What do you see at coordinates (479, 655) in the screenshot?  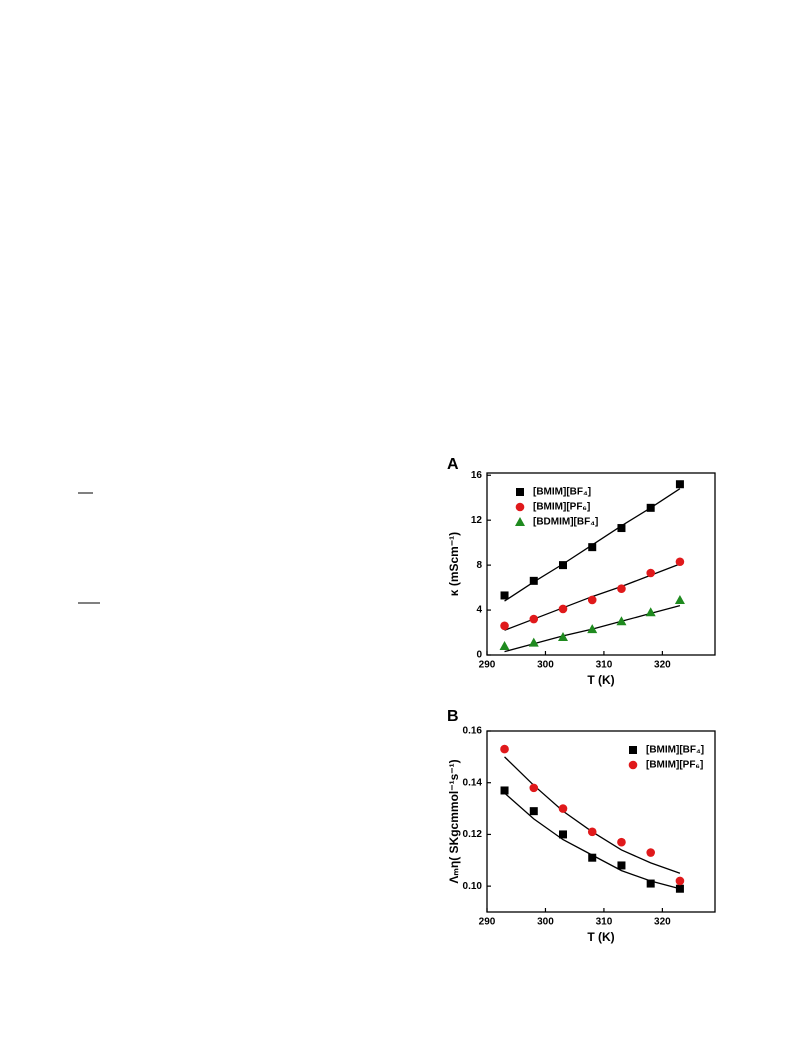 I see `y-tick-label: 0` at bounding box center [479, 655].